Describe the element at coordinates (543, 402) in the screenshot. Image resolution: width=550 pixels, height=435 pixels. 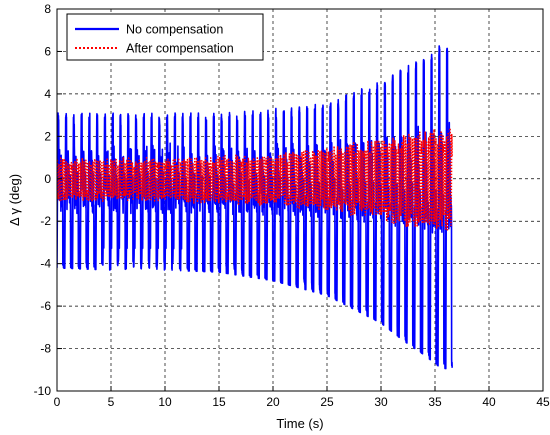
I see `x-tick-label: 45` at that location.